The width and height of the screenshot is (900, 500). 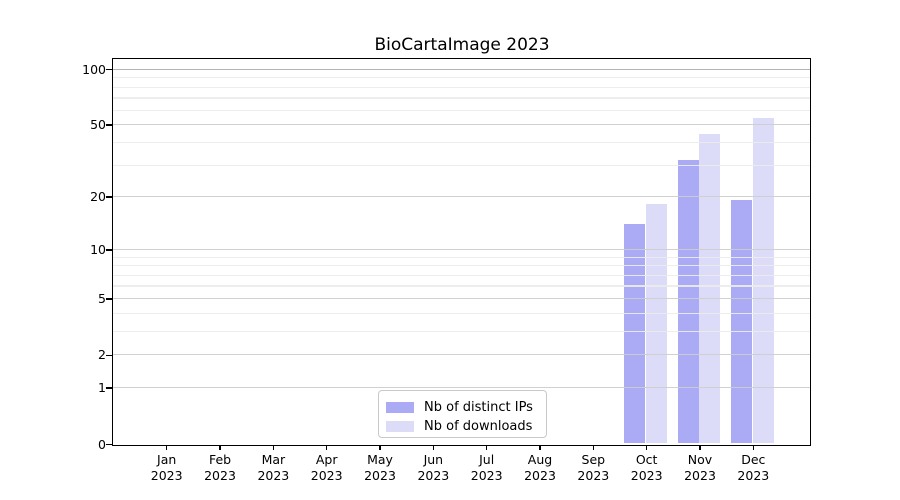 What do you see at coordinates (98, 249) in the screenshot?
I see `y-tick-label: 10` at bounding box center [98, 249].